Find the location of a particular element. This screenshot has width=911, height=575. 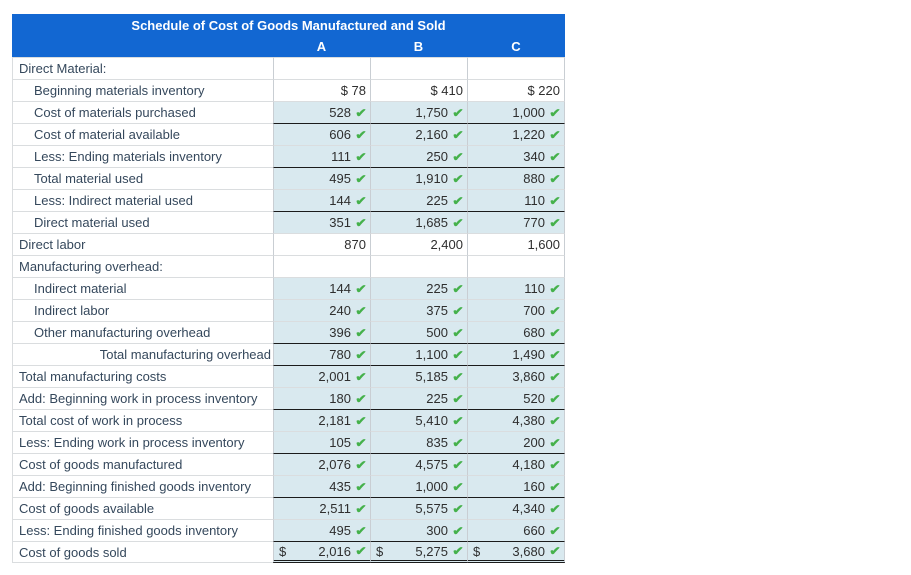

row-label: Less: Ending work in process inventory is located at coordinates (142, 442).